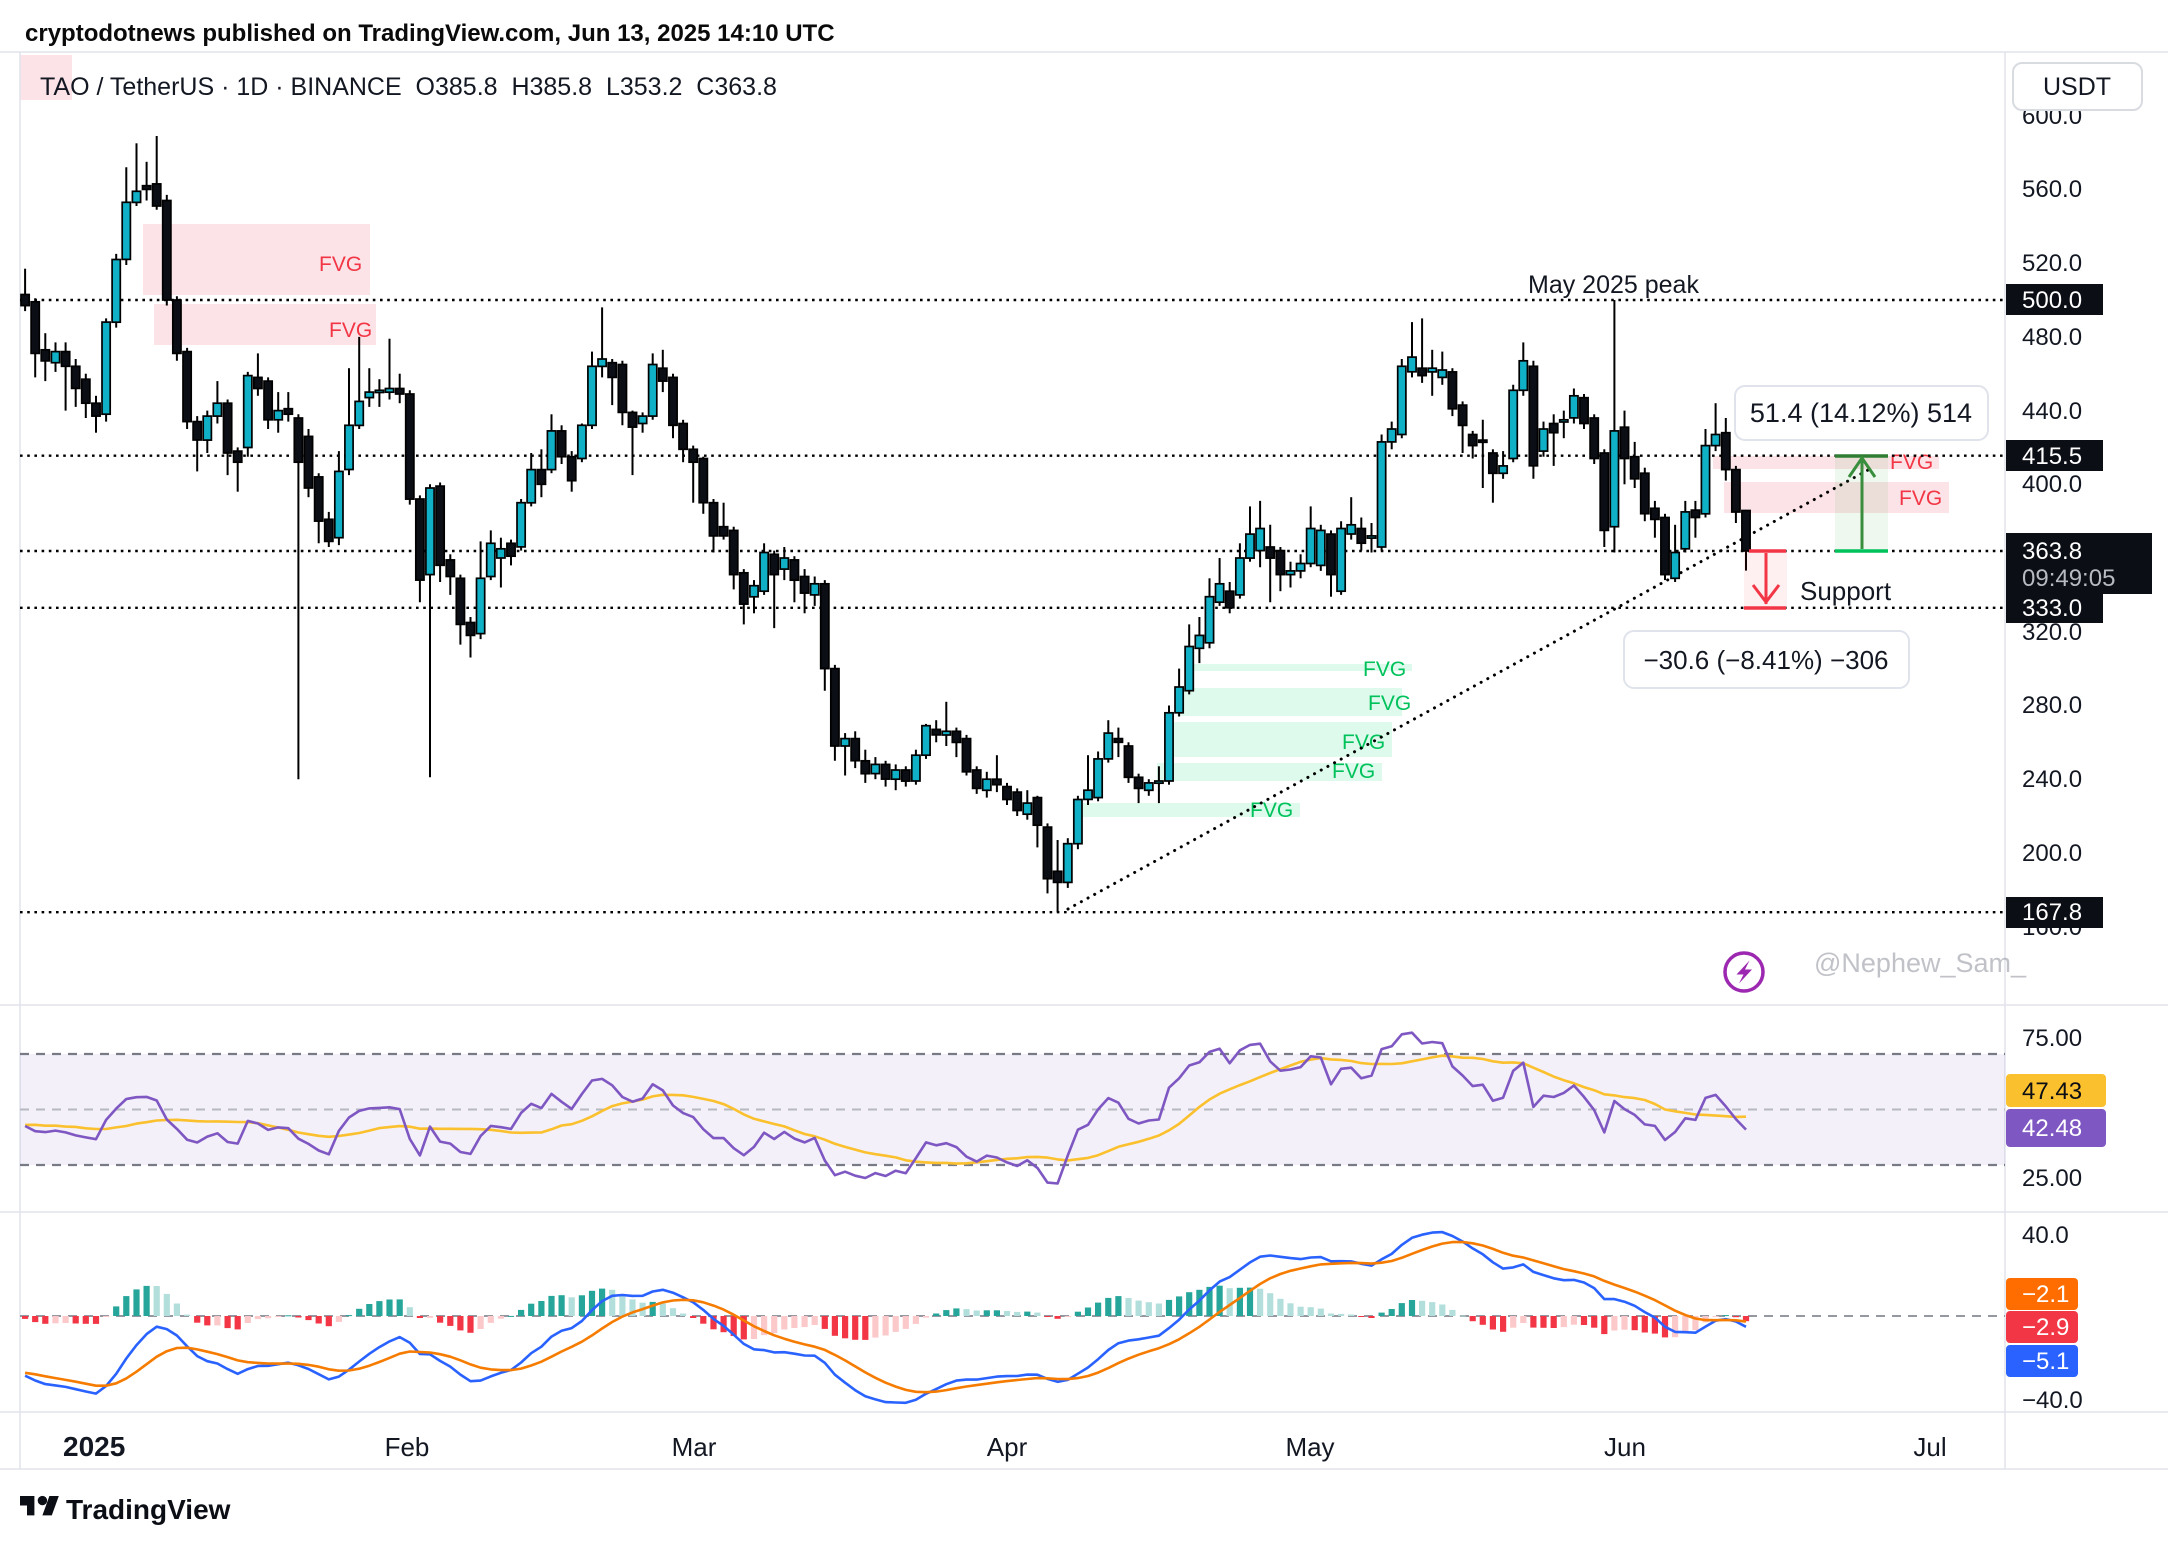 Image resolution: width=2168 pixels, height=1542 pixels. What do you see at coordinates (2052, 189) in the screenshot?
I see `svg-text: 560.0` at bounding box center [2052, 189].